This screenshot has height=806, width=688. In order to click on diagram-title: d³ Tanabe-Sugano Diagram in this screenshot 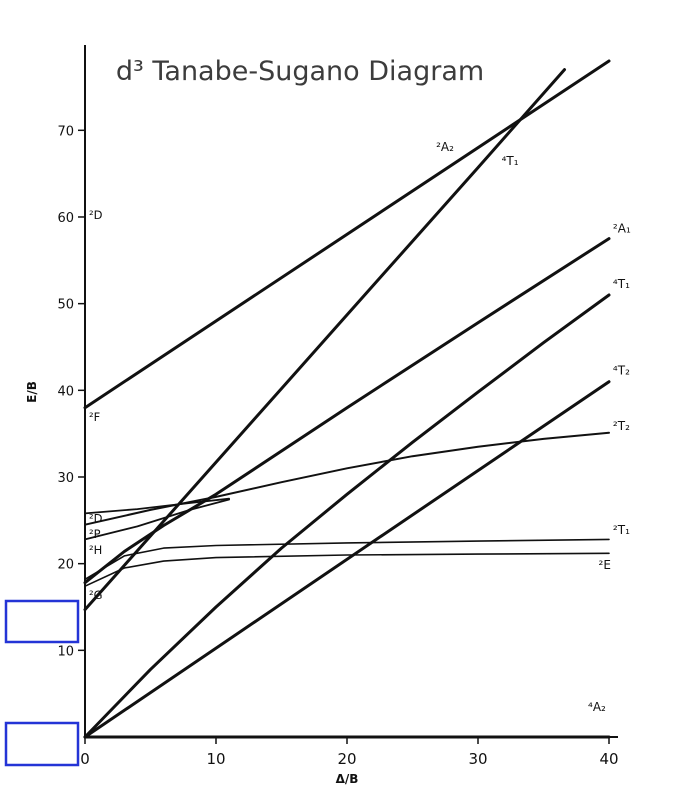, I will do `click(300, 71)`.